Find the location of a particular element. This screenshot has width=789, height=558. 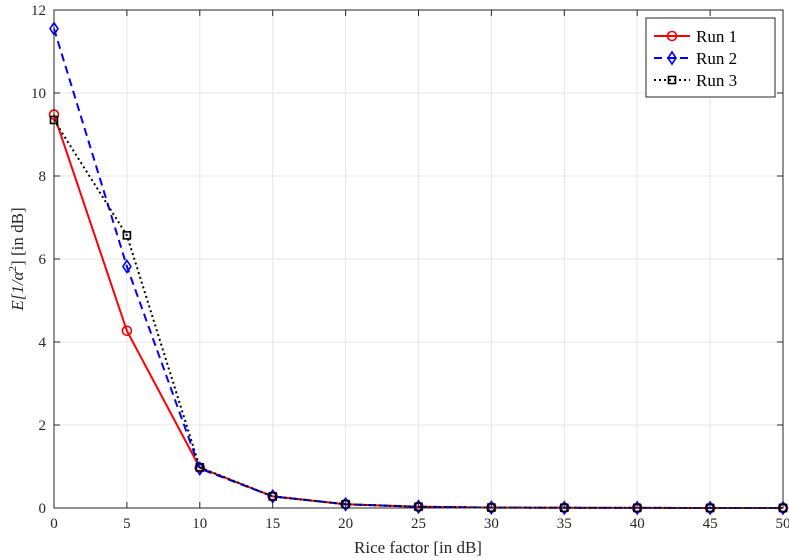

legend-item: Run 1 is located at coordinates (695, 36).